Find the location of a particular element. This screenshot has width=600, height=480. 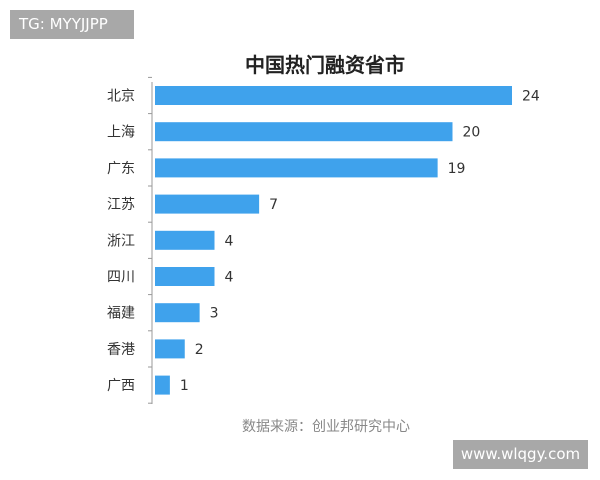

category-label: 上海 is located at coordinates (121, 133).